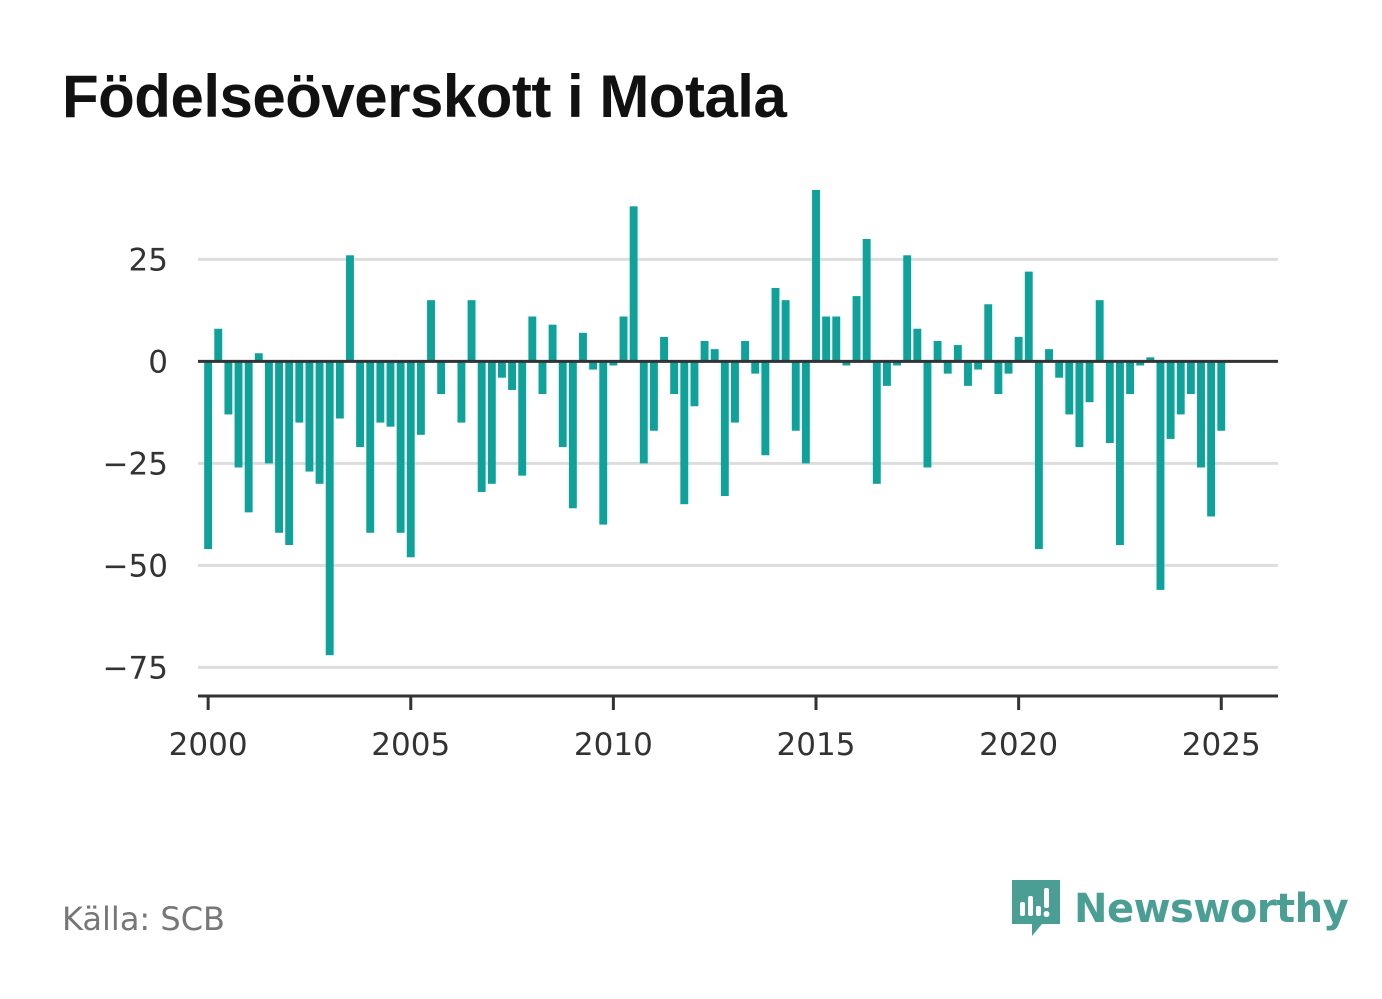 The width and height of the screenshot is (1382, 999). I want to click on newsworthy-logo: Newsworthy, so click(1179, 909).